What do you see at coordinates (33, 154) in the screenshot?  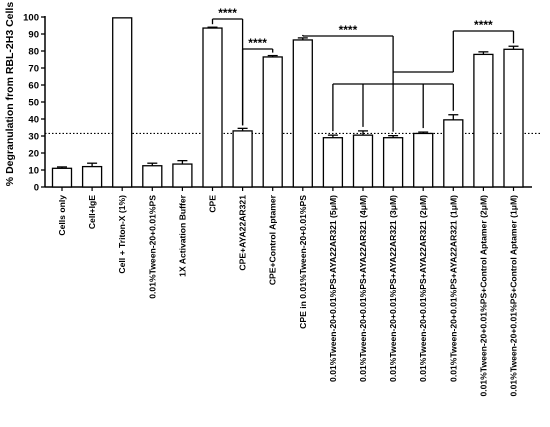 I see `y-tick-label: 20` at bounding box center [33, 154].